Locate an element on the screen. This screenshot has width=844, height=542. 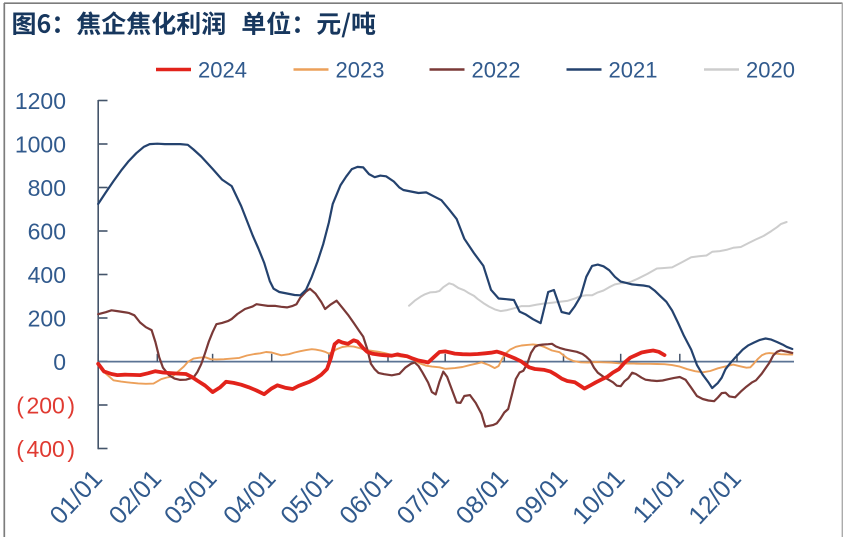
svg-text: 2023 is located at coordinates (360, 69).